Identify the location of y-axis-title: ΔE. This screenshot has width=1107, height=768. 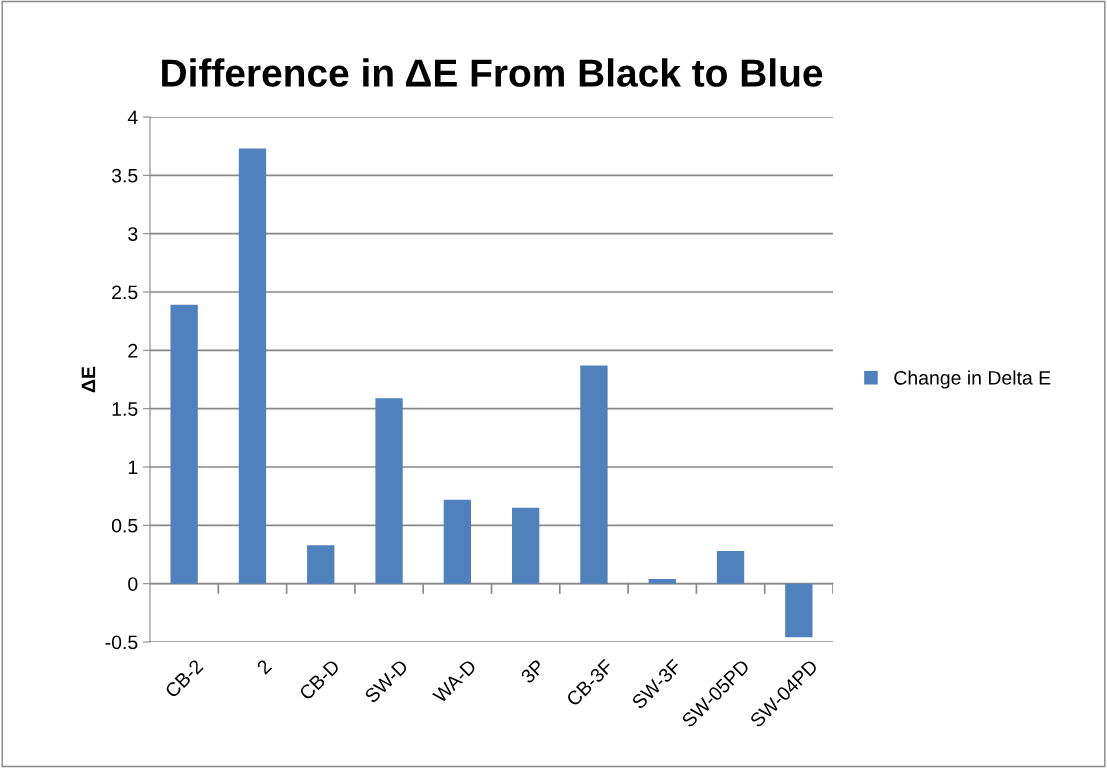
(88, 379).